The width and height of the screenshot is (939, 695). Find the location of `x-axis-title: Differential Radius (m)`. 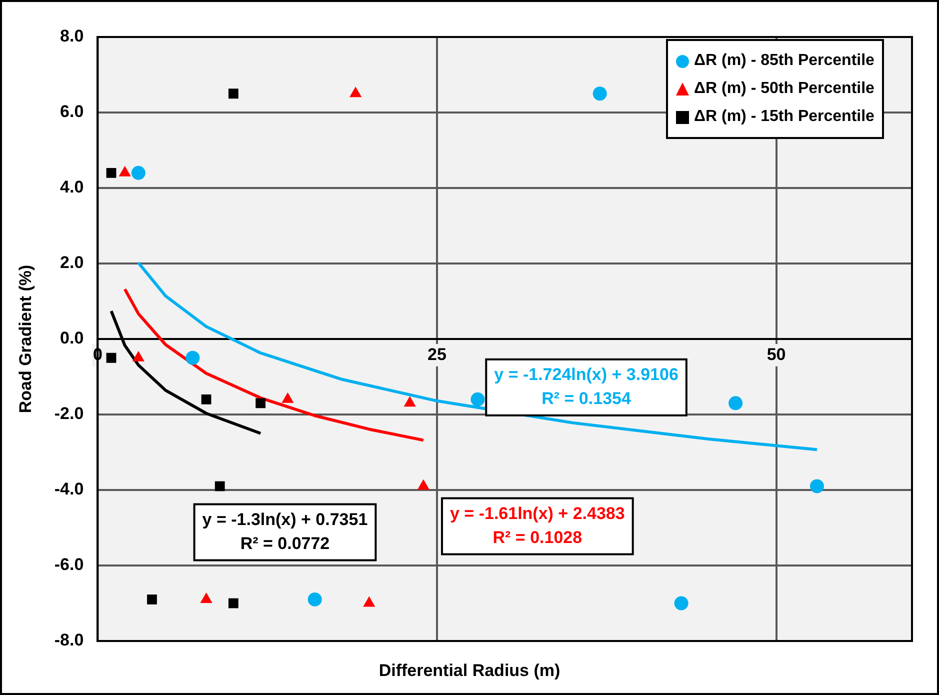

x-axis-title: Differential Radius (m) is located at coordinates (470, 671).